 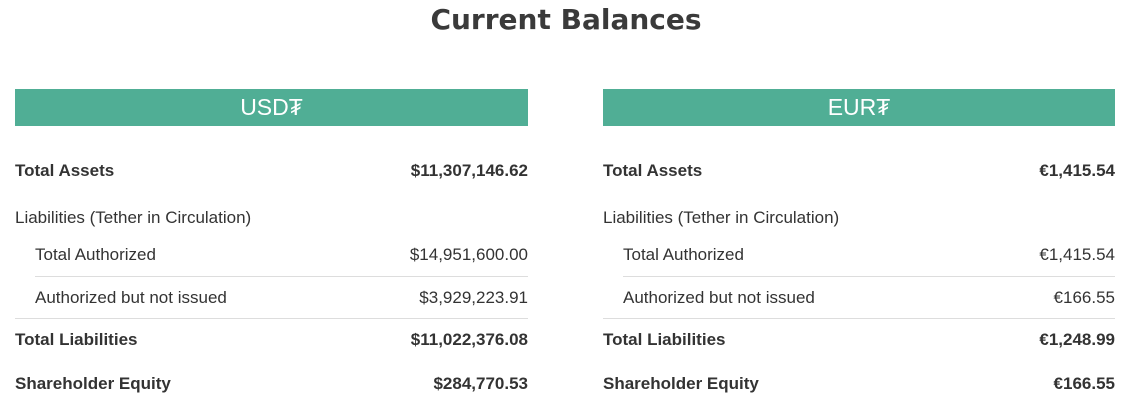 I want to click on total-authorized-row: Total Authorized €1,415.54, so click(x=859, y=255).